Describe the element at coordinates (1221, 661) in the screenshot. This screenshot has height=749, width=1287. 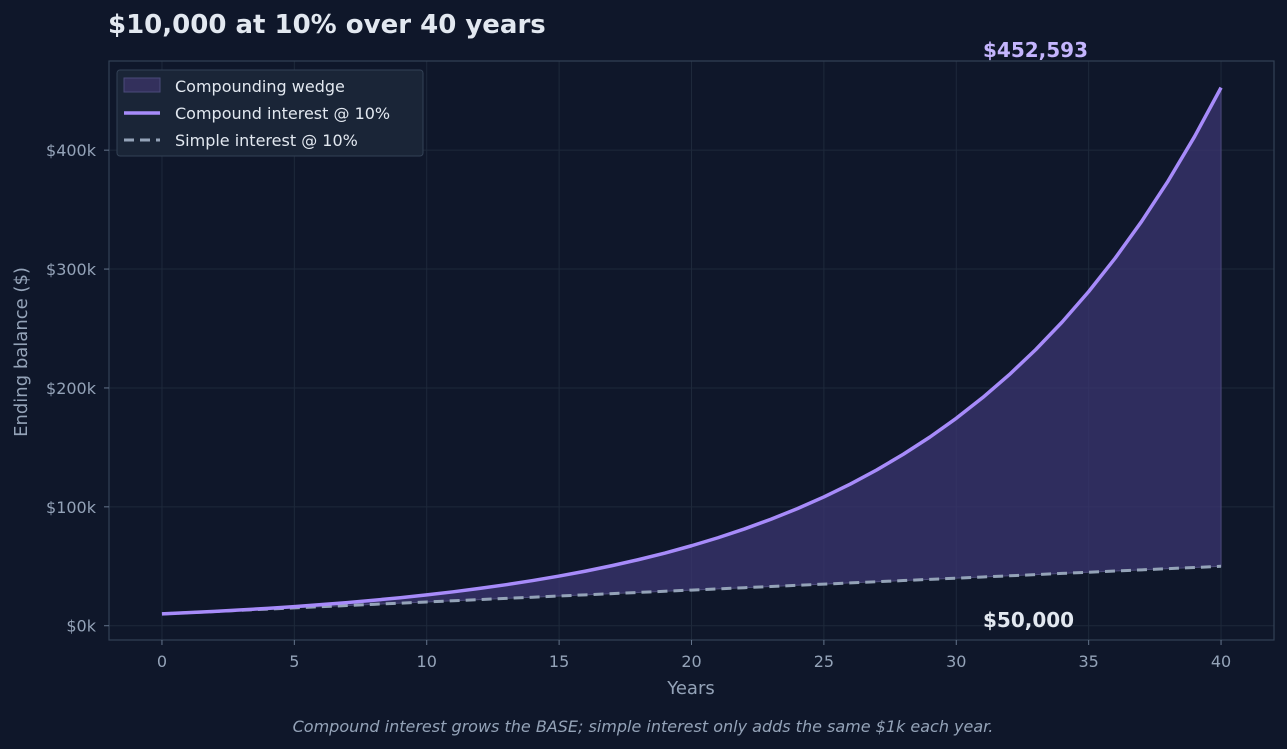
I see `x-tick-label-8: 40` at that location.